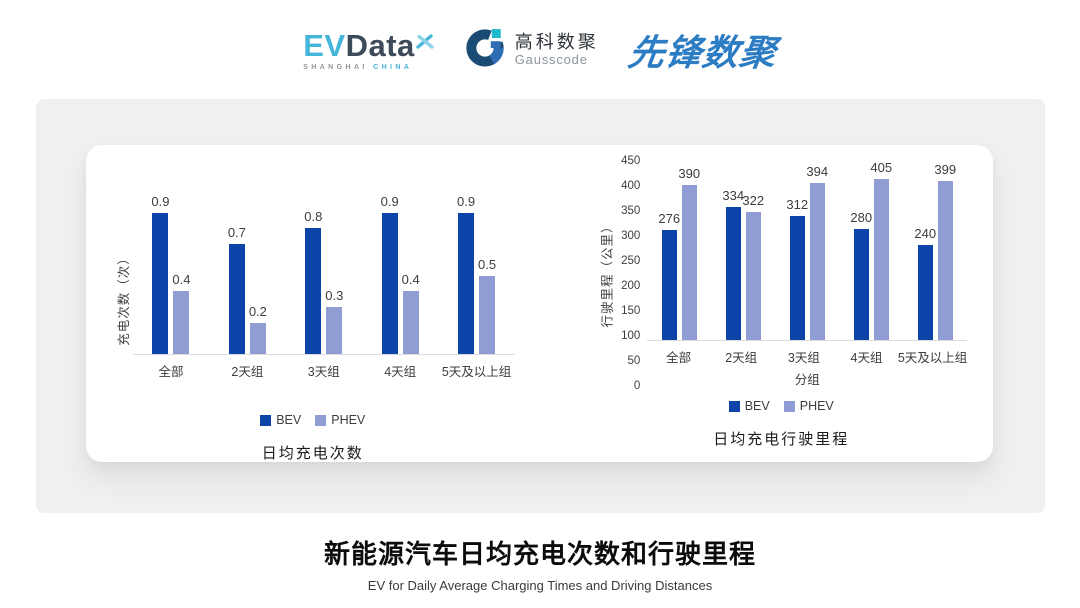 This screenshot has height=608, width=1080. Describe the element at coordinates (817, 252) in the screenshot. I see `bar-phev: 394` at that location.